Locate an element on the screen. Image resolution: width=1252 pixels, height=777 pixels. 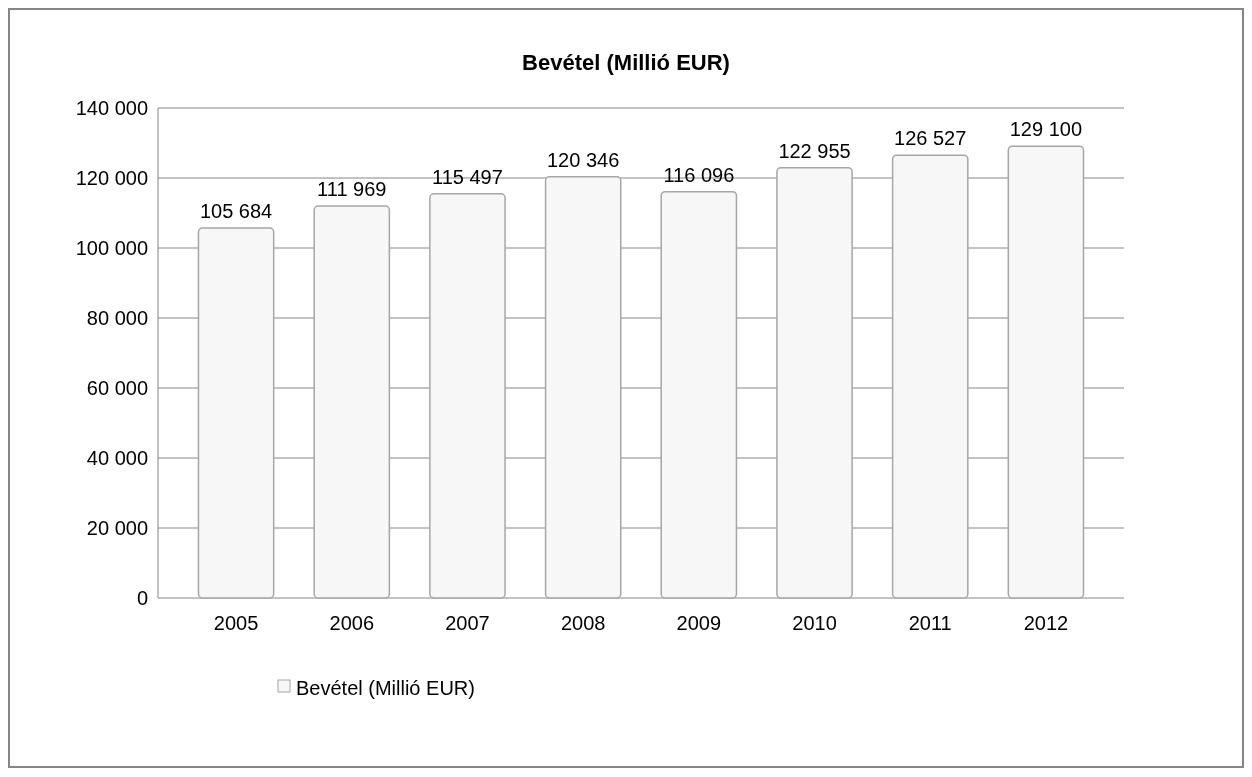
x-tick-label: 2005 is located at coordinates (236, 623).